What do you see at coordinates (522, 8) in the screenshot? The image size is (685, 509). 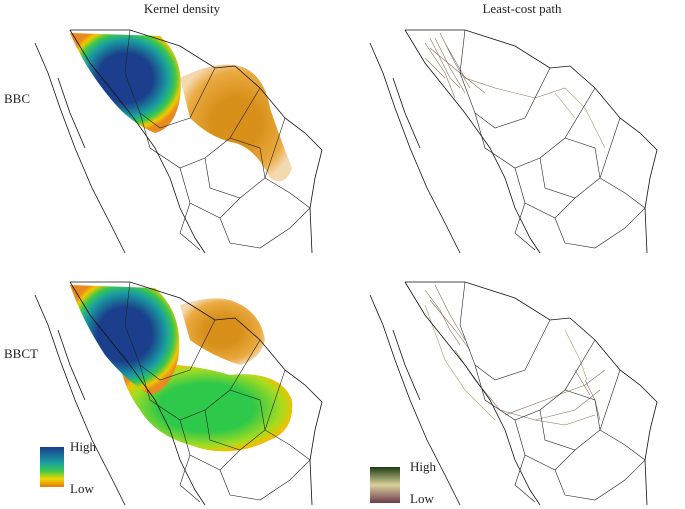 I see `column-title: Least-cost path` at bounding box center [522, 8].